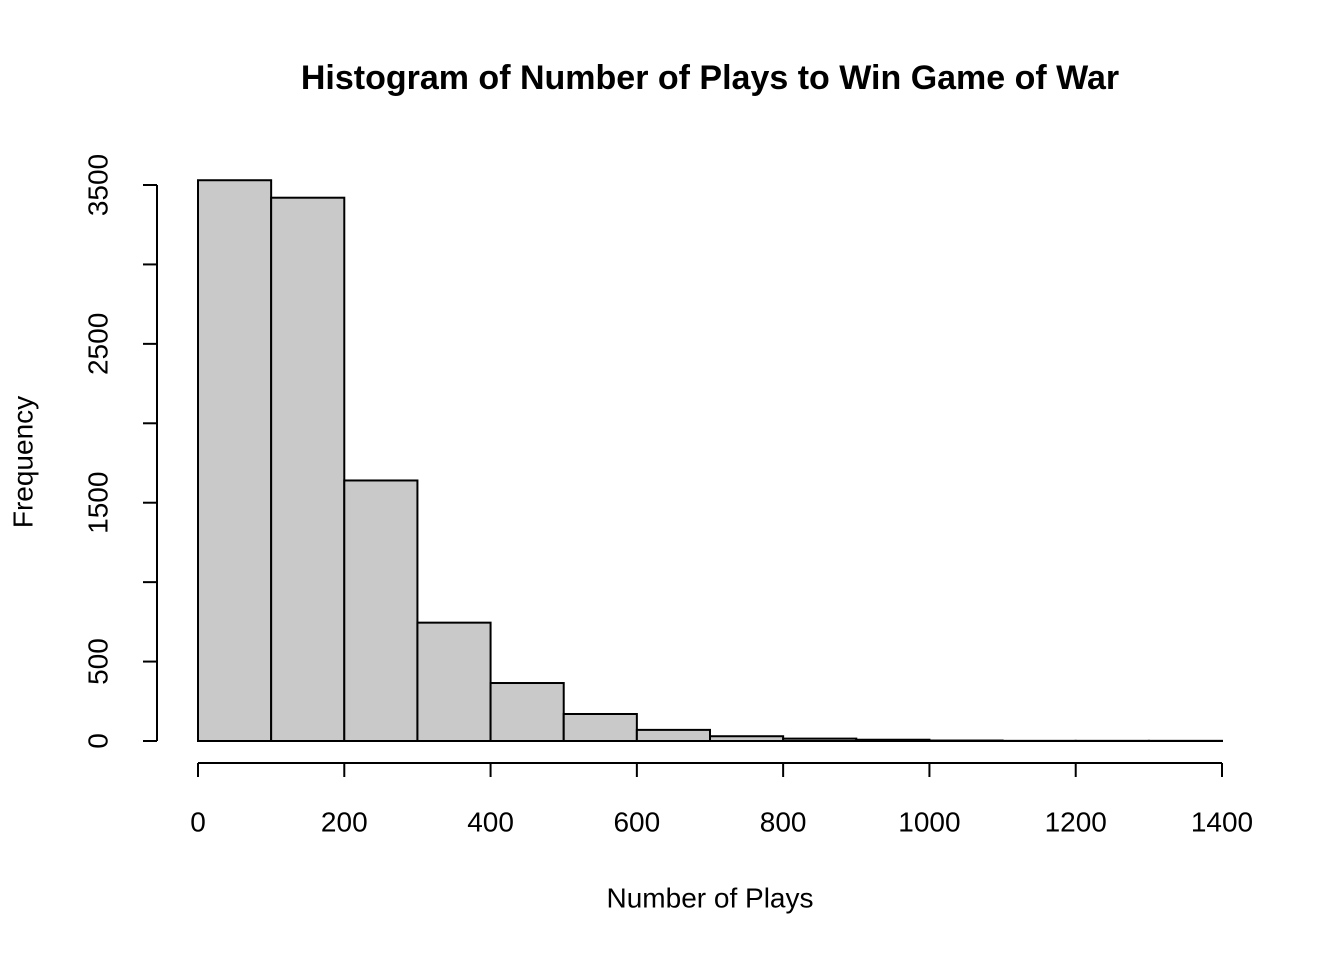 The height and width of the screenshot is (960, 1344). Describe the element at coordinates (198, 821) in the screenshot. I see `x-tick-label: 0` at that location.